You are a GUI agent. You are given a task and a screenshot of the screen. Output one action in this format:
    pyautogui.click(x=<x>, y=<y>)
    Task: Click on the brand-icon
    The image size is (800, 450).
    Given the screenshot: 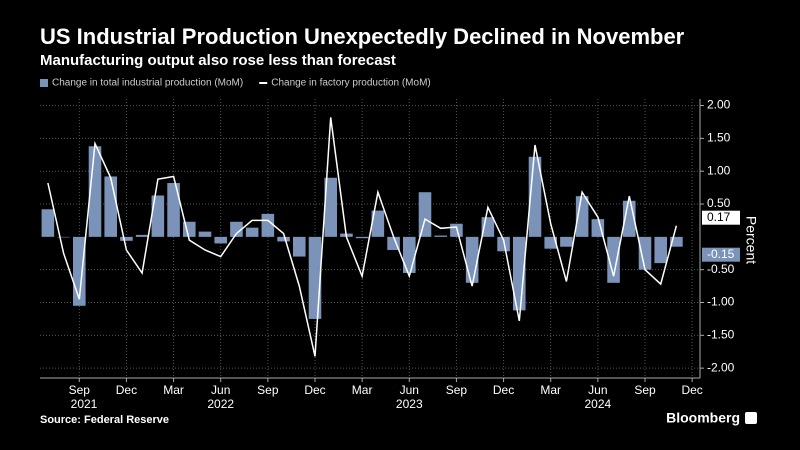 What is the action you would take?
    pyautogui.click(x=751, y=418)
    